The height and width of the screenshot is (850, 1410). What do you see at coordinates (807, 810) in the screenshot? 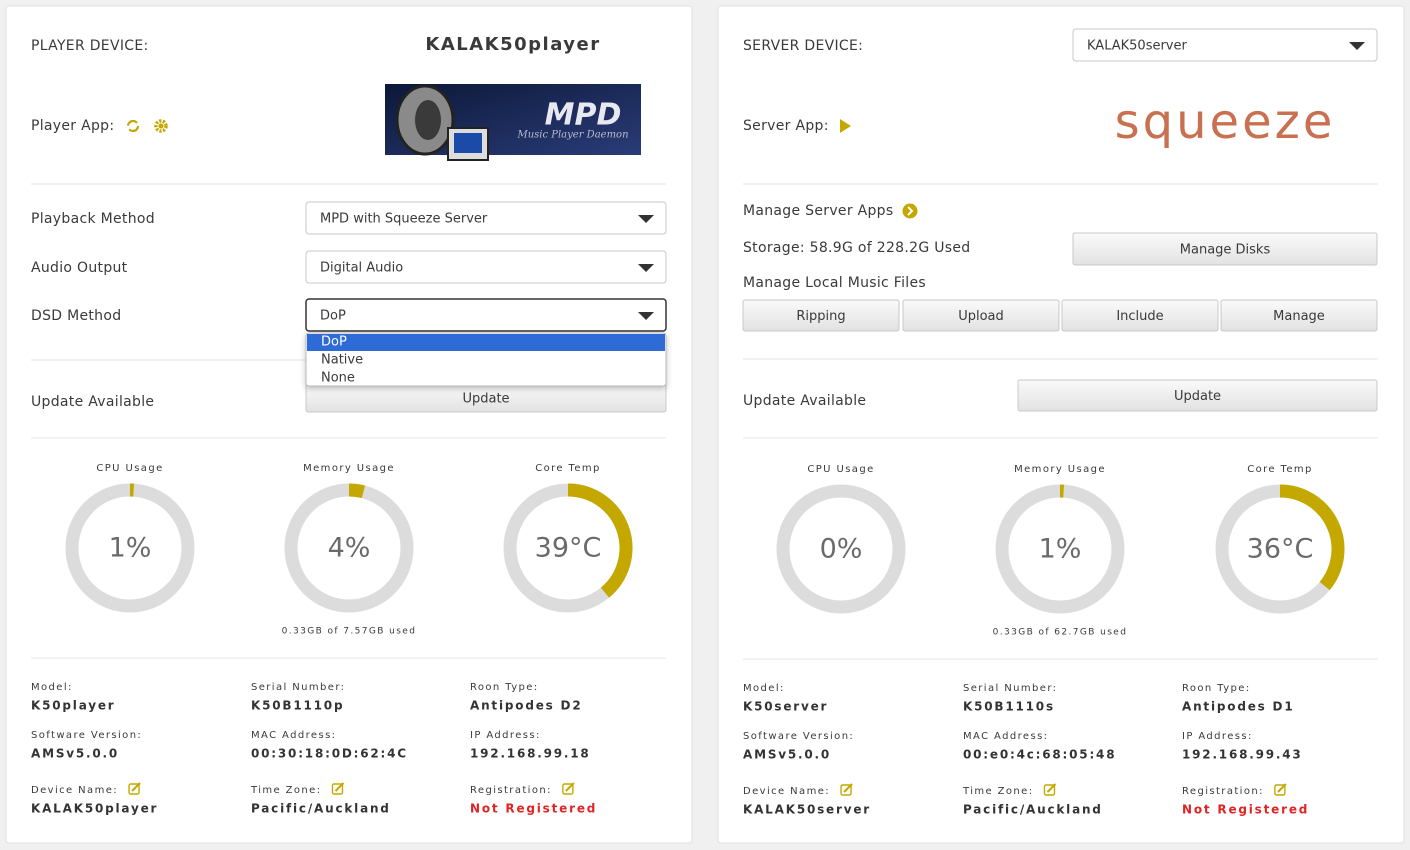
I see `info-value: KALAK50server` at bounding box center [807, 810].